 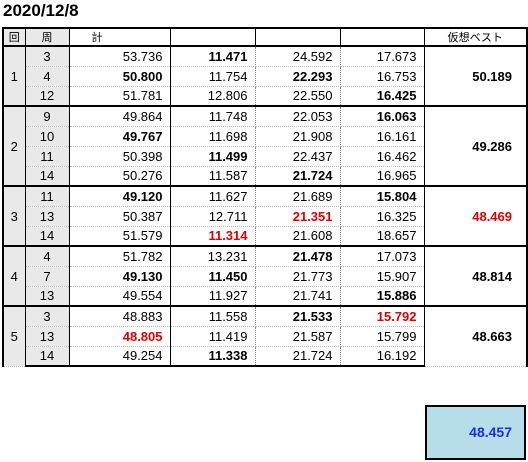 What do you see at coordinates (119, 136) in the screenshot?
I see `kei-cell: 49.767` at bounding box center [119, 136].